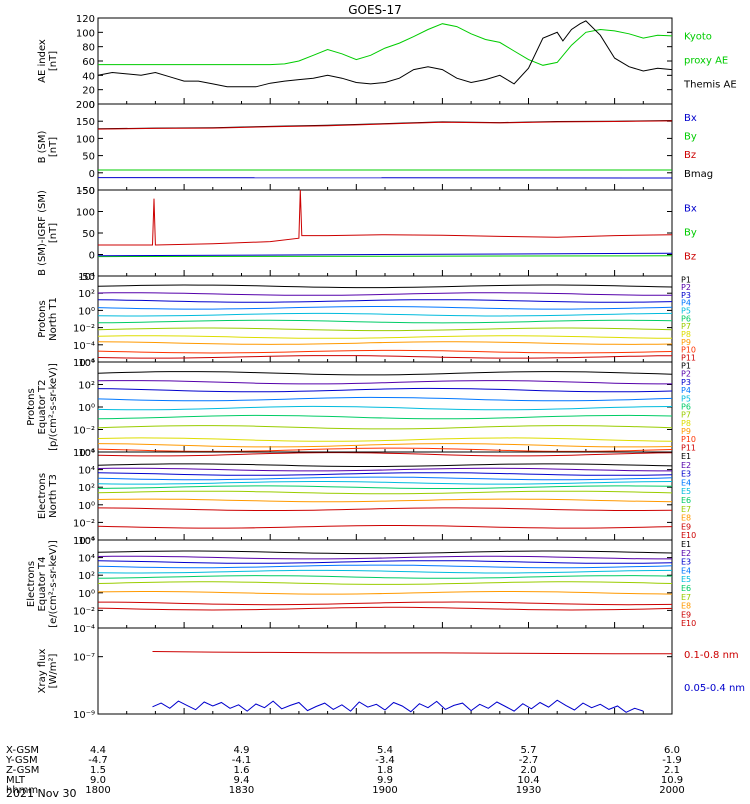 The height and width of the screenshot is (804, 750). Describe the element at coordinates (88, 157) in the screenshot. I see `y-tick-label: 50` at that location.